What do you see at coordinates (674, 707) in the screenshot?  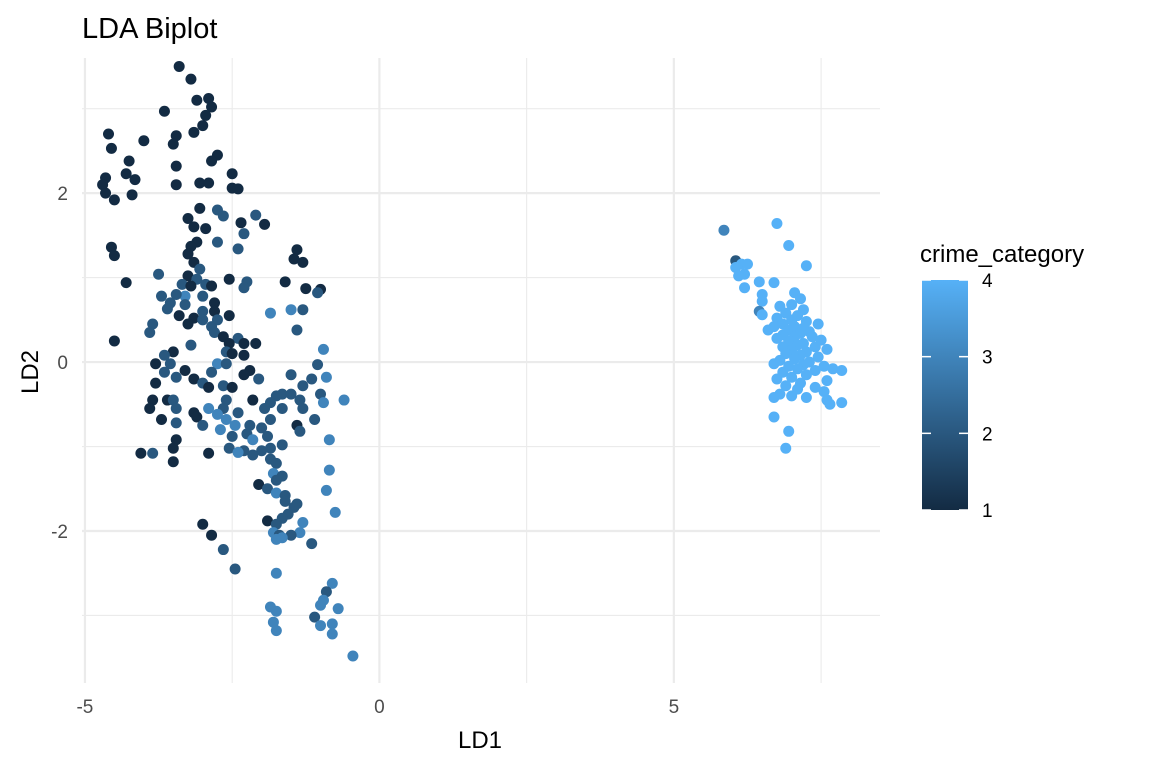 I see `x-tick-label: 5` at bounding box center [674, 707].